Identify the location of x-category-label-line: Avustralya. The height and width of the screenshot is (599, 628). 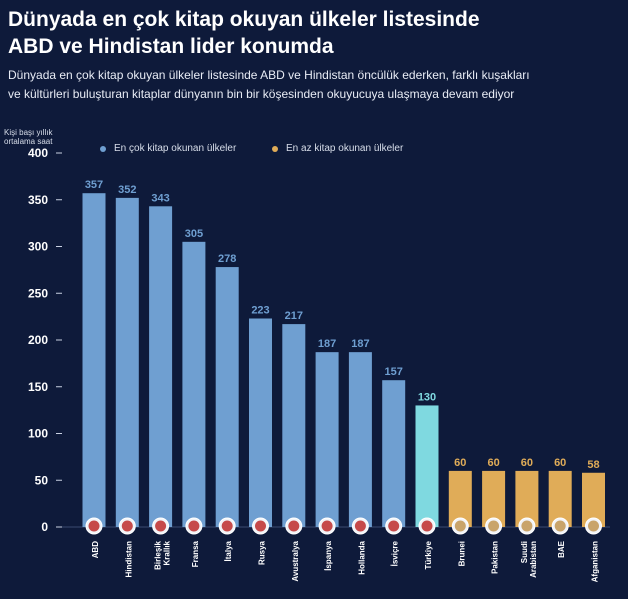
(295, 560).